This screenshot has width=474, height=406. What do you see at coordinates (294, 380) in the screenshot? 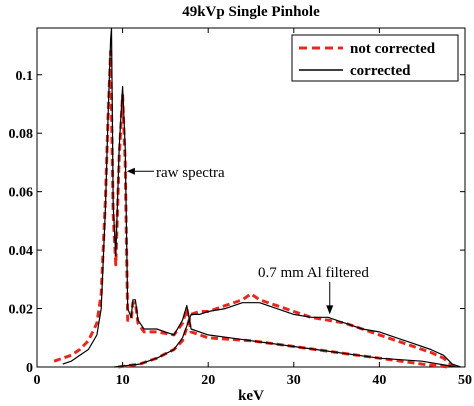
I see `x-tick-label: 30` at bounding box center [294, 380].